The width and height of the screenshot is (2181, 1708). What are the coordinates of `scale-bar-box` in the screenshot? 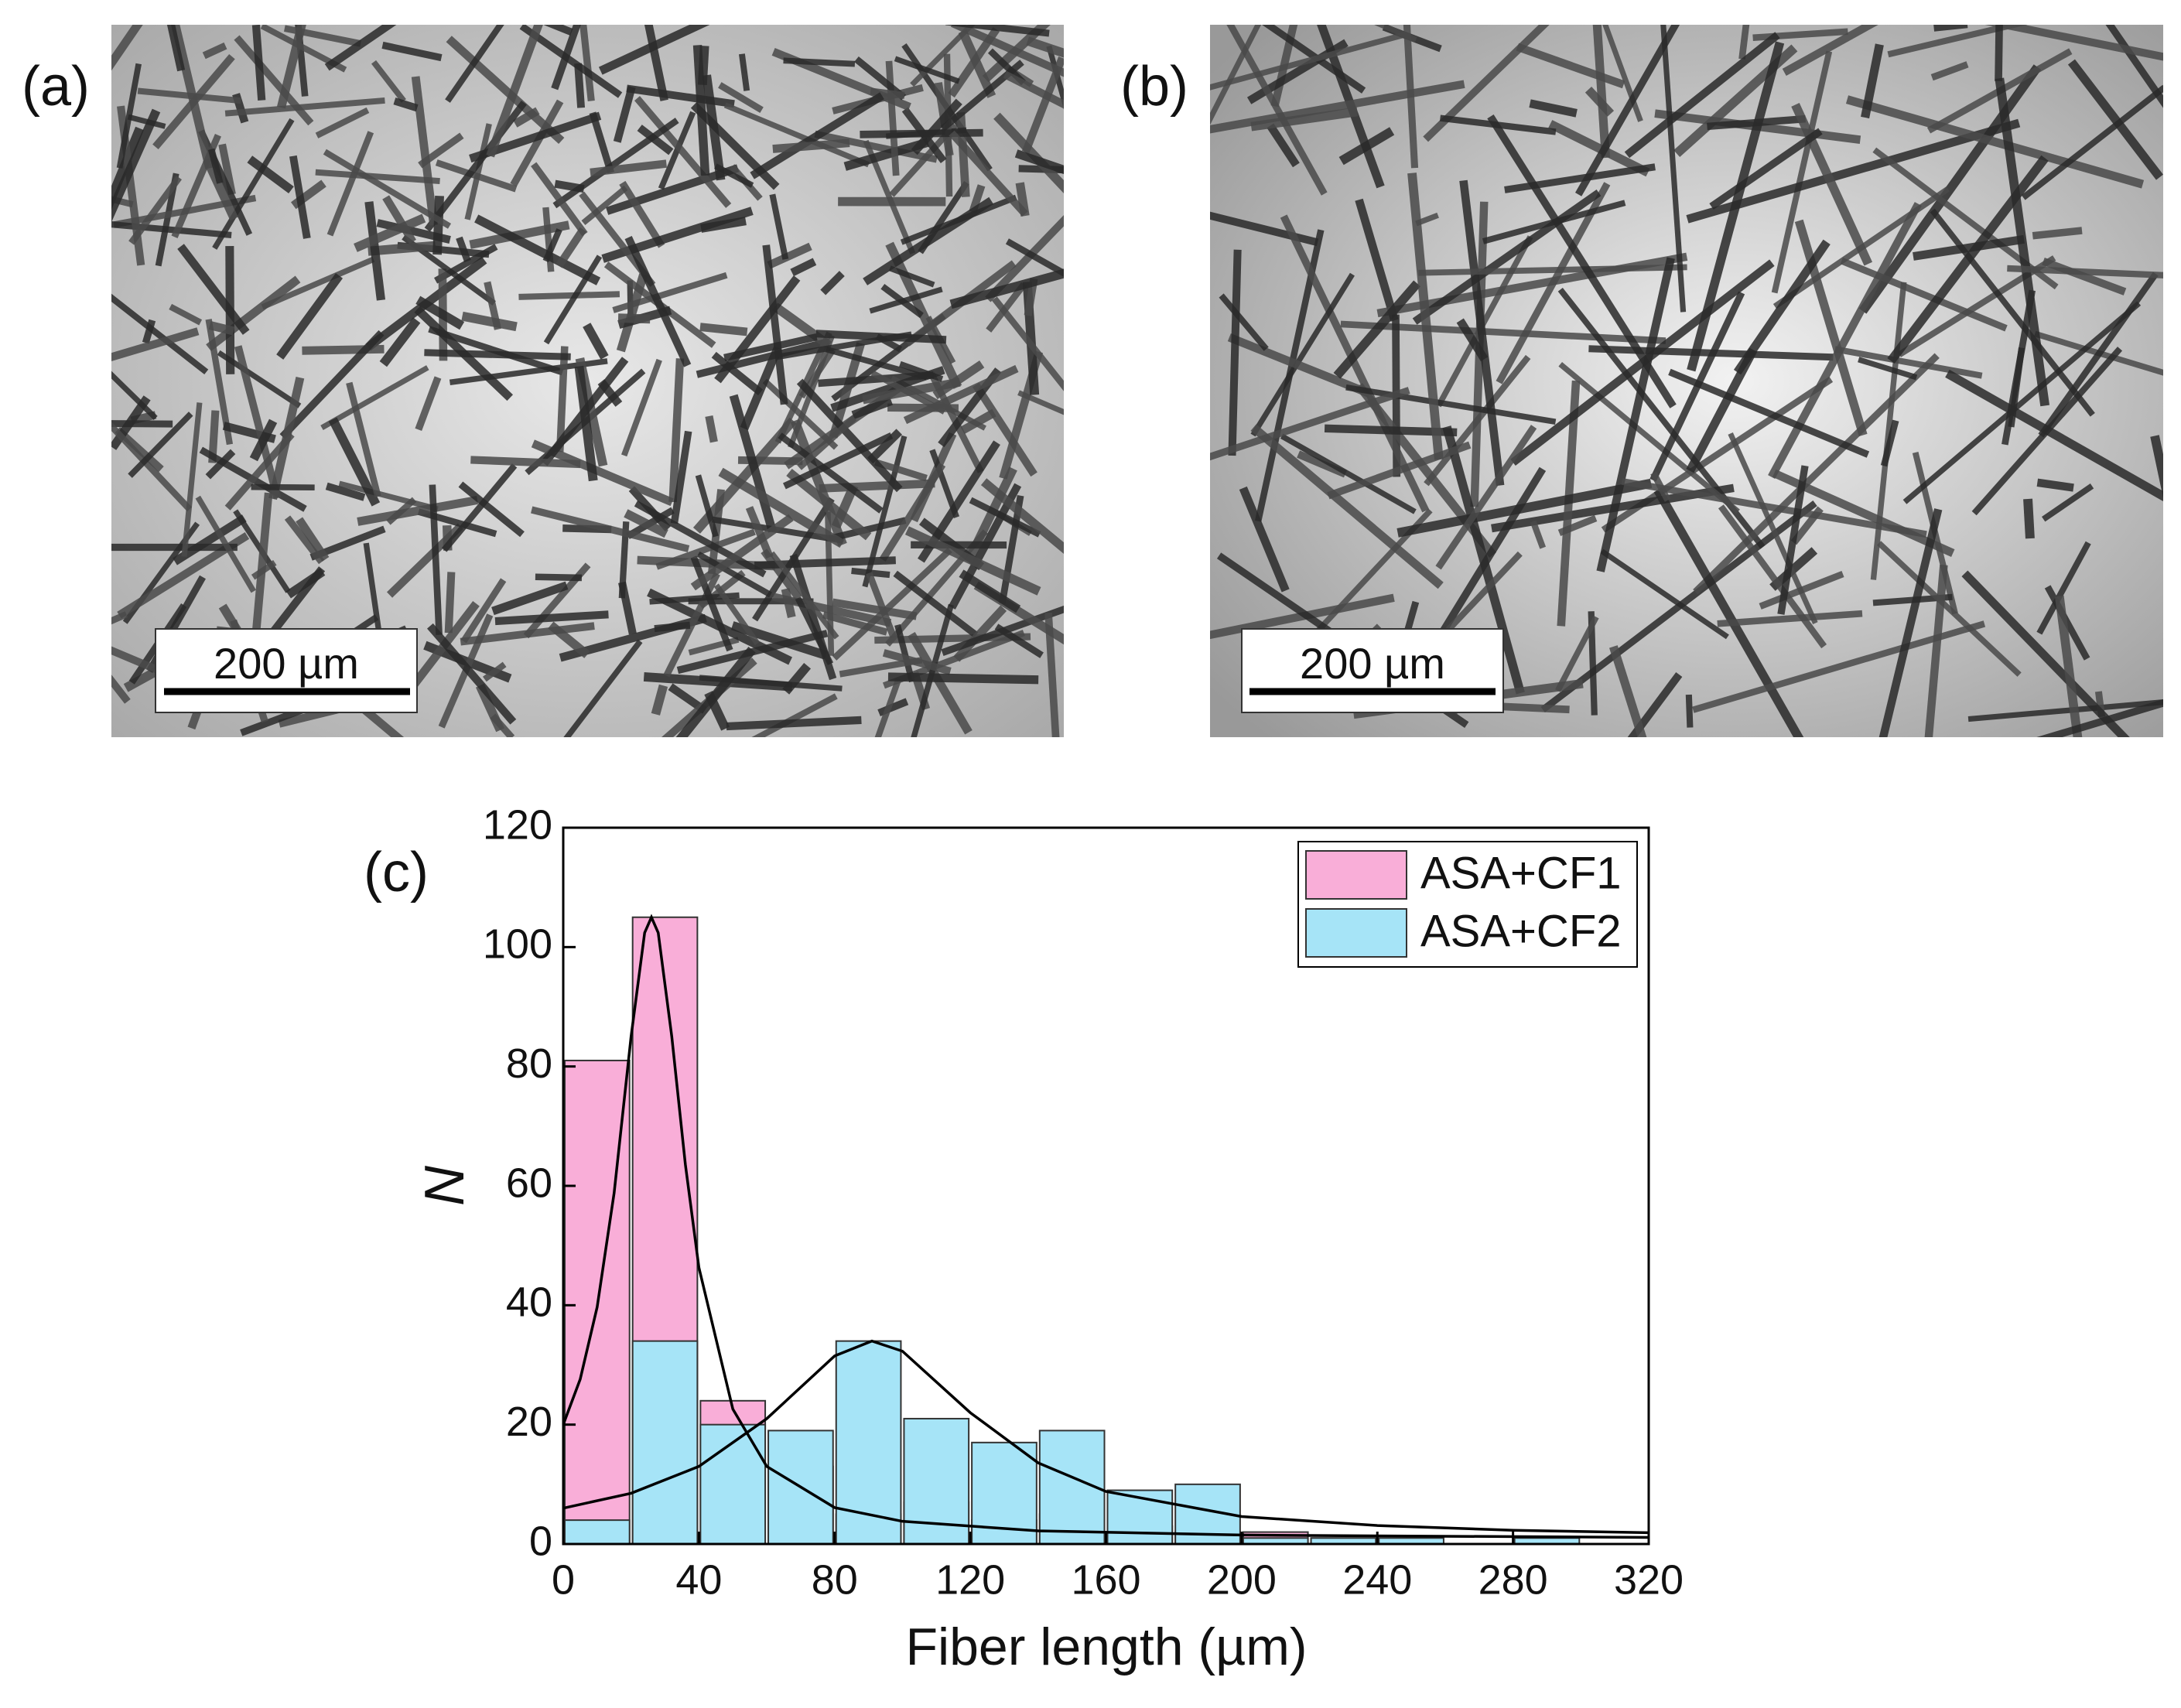 It's located at (1372, 670).